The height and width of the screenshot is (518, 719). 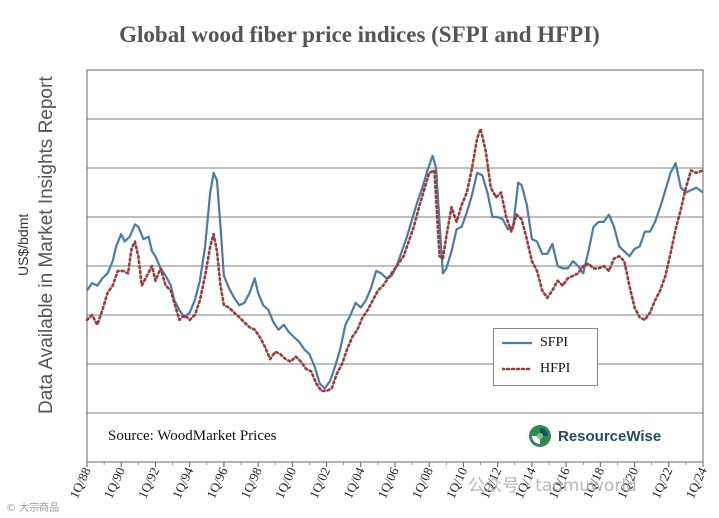 I want to click on x-tick-label: 1Q/96, so click(x=217, y=482).